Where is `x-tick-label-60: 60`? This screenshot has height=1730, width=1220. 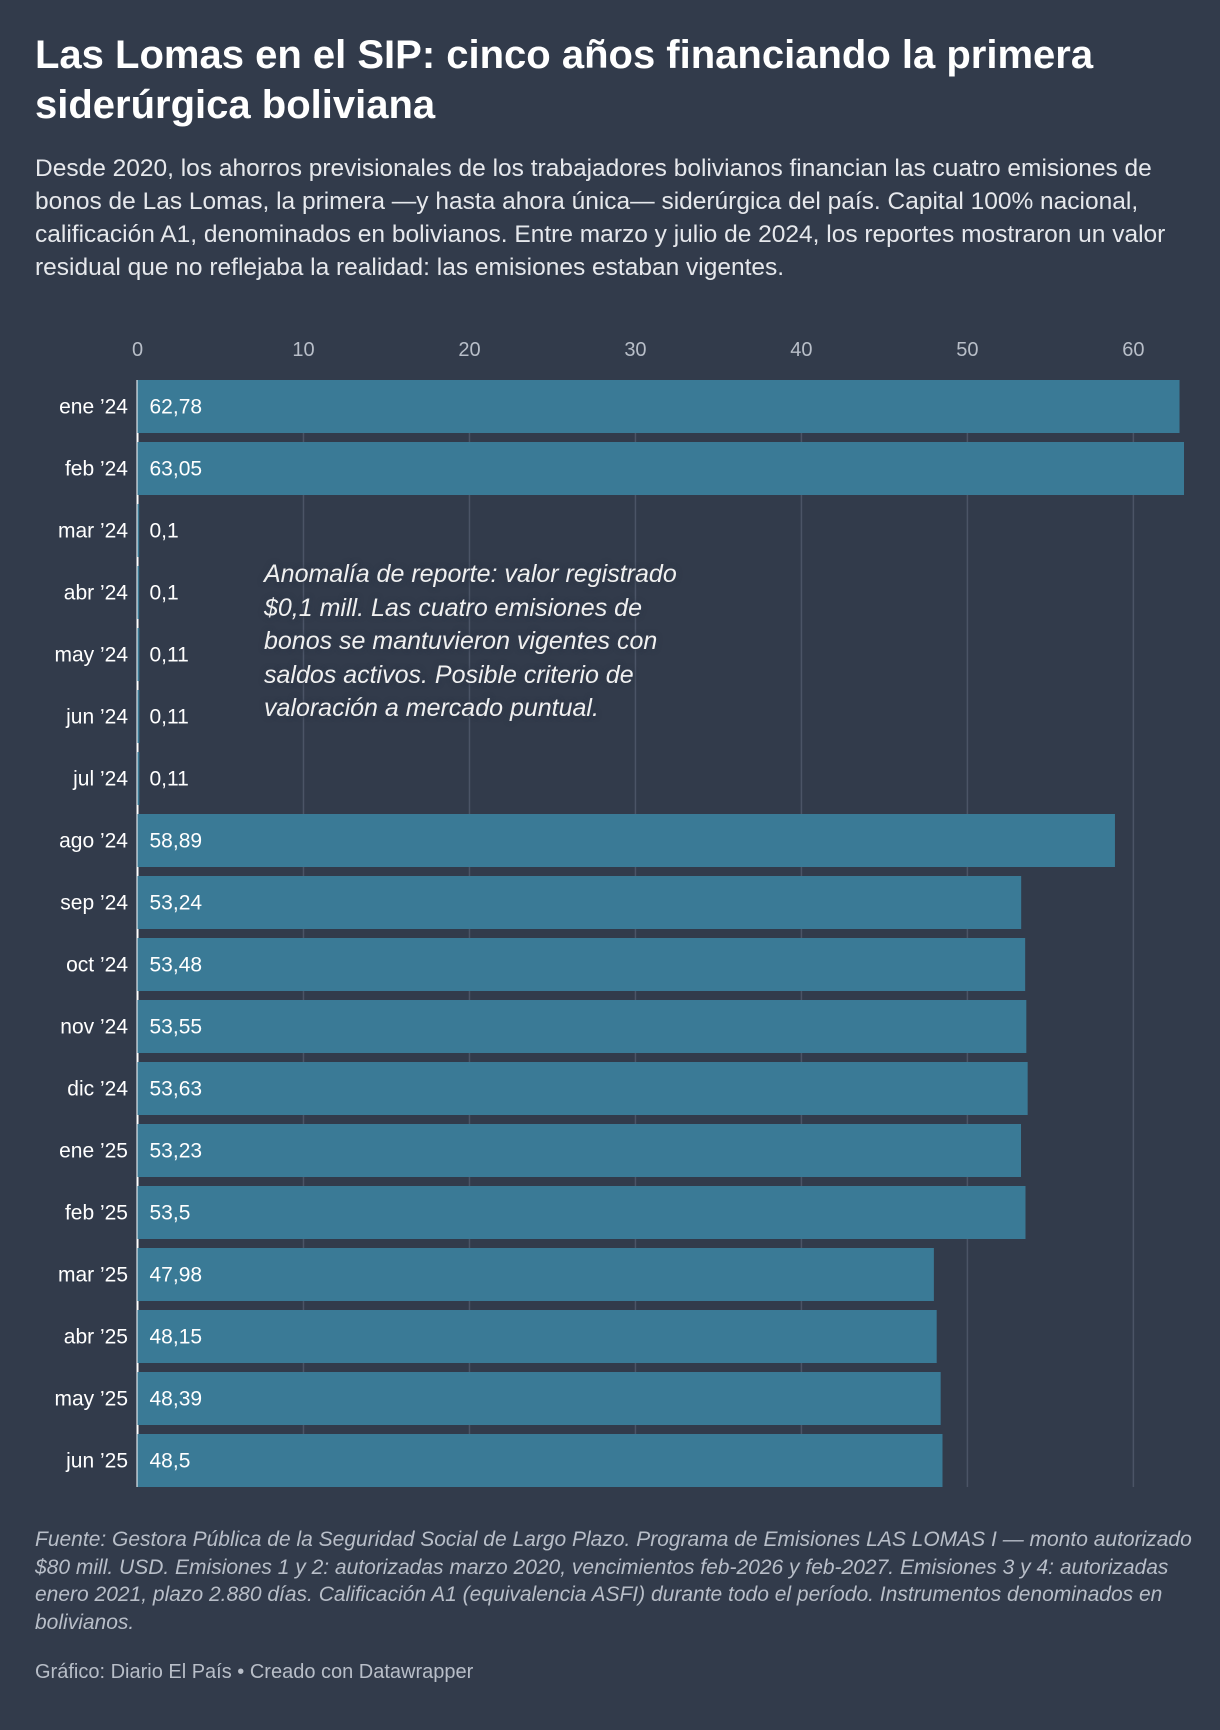
x-tick-label-60: 60 is located at coordinates (1133, 350).